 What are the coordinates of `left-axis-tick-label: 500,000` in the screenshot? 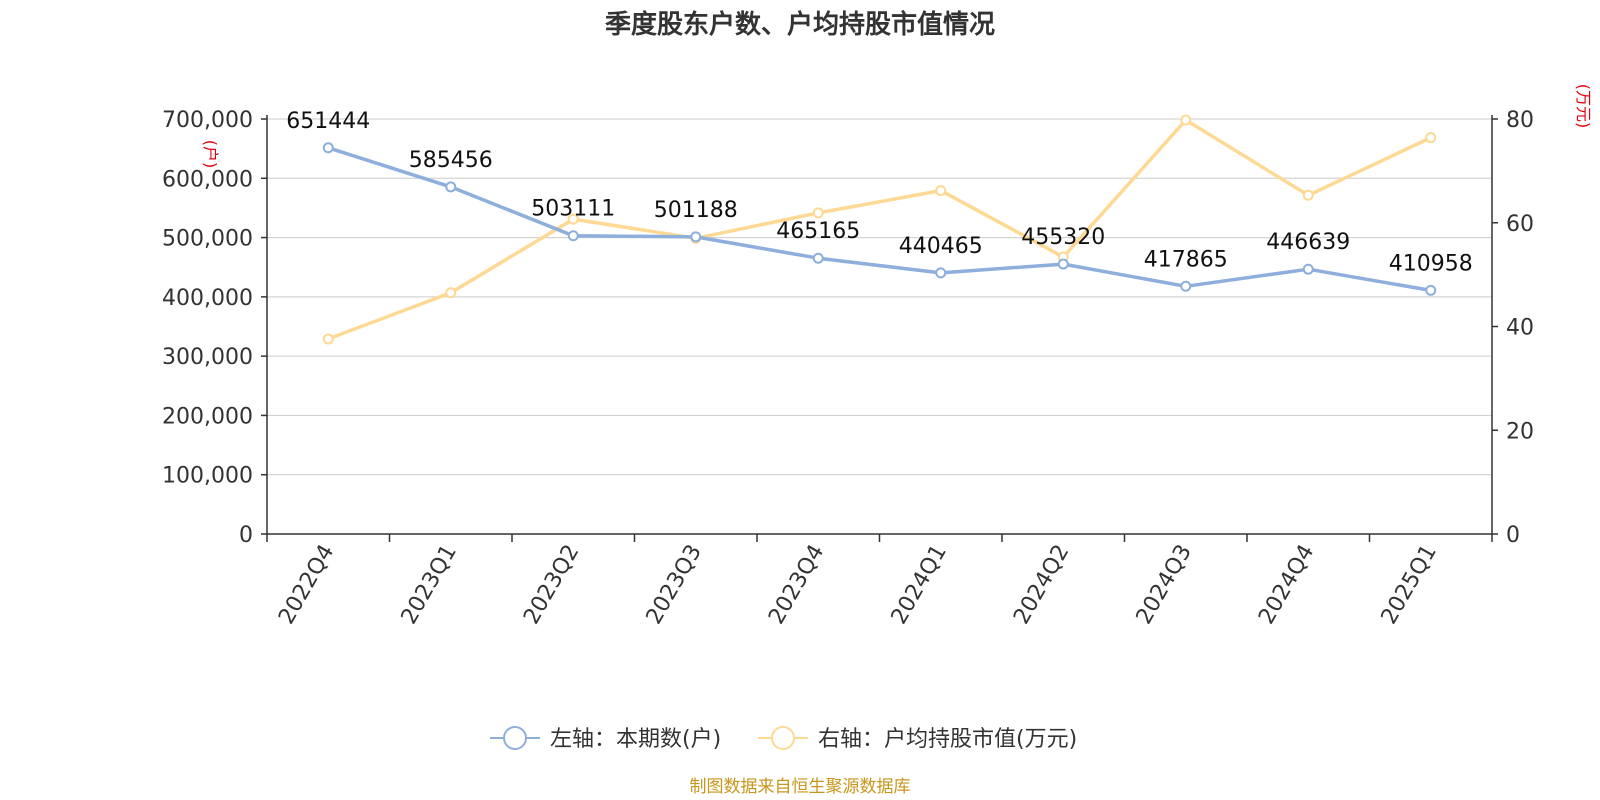 It's located at (207, 239).